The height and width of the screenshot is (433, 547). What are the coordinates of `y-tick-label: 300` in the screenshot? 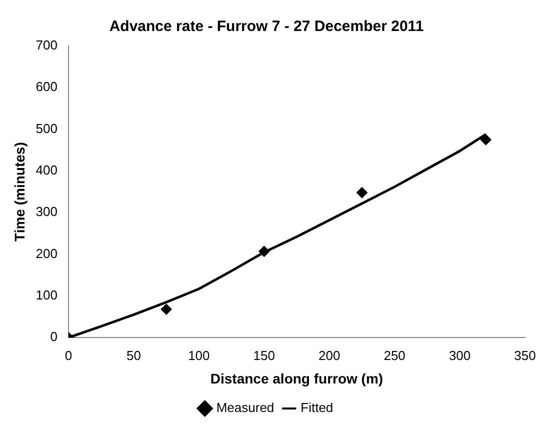 It's located at (47, 212).